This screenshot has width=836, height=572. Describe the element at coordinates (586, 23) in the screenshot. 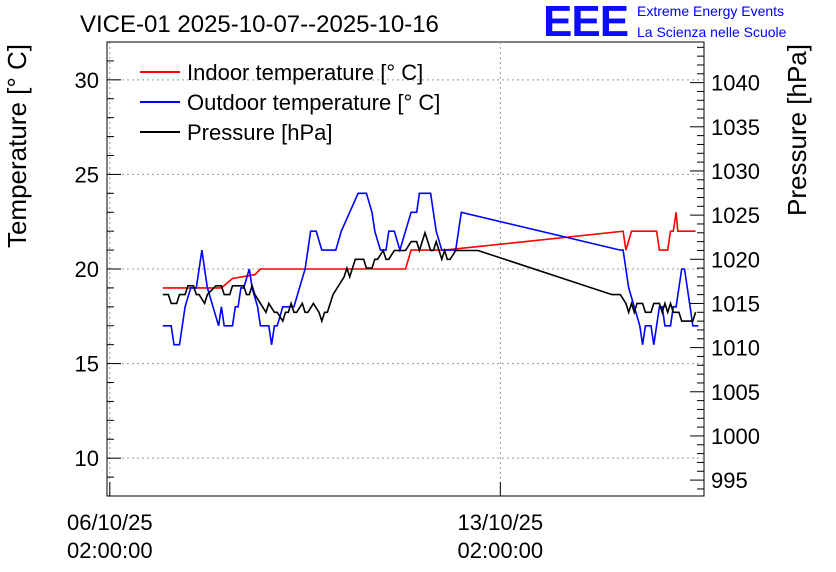

I see `logo-eee: EEE` at that location.